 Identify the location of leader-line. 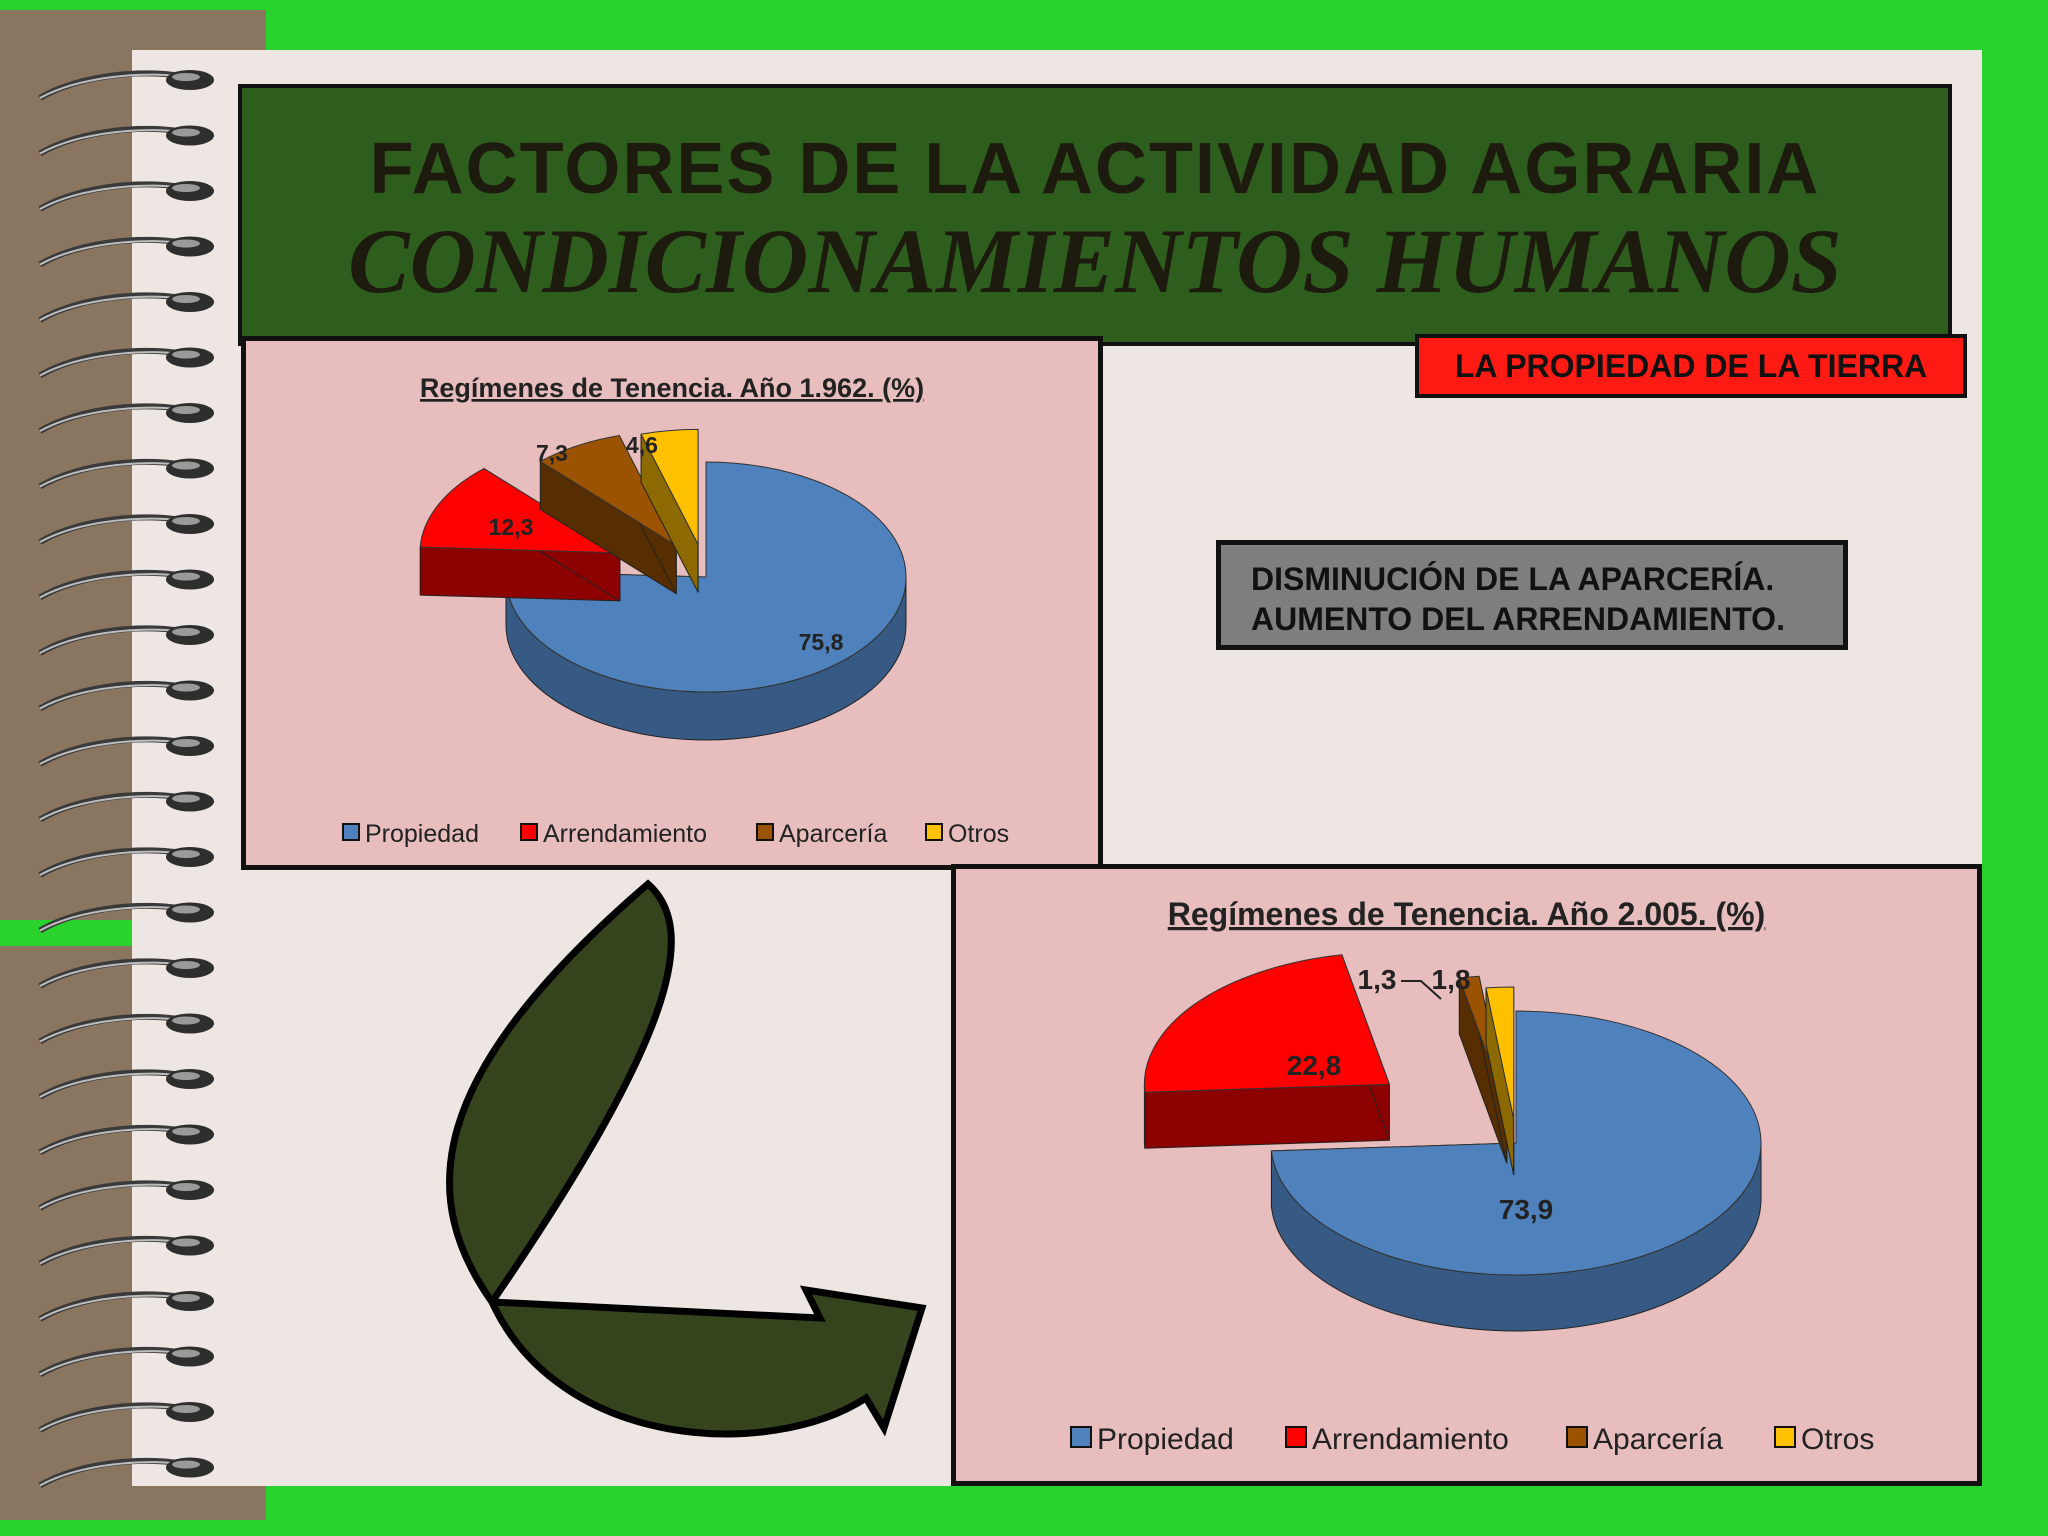
(1421, 990).